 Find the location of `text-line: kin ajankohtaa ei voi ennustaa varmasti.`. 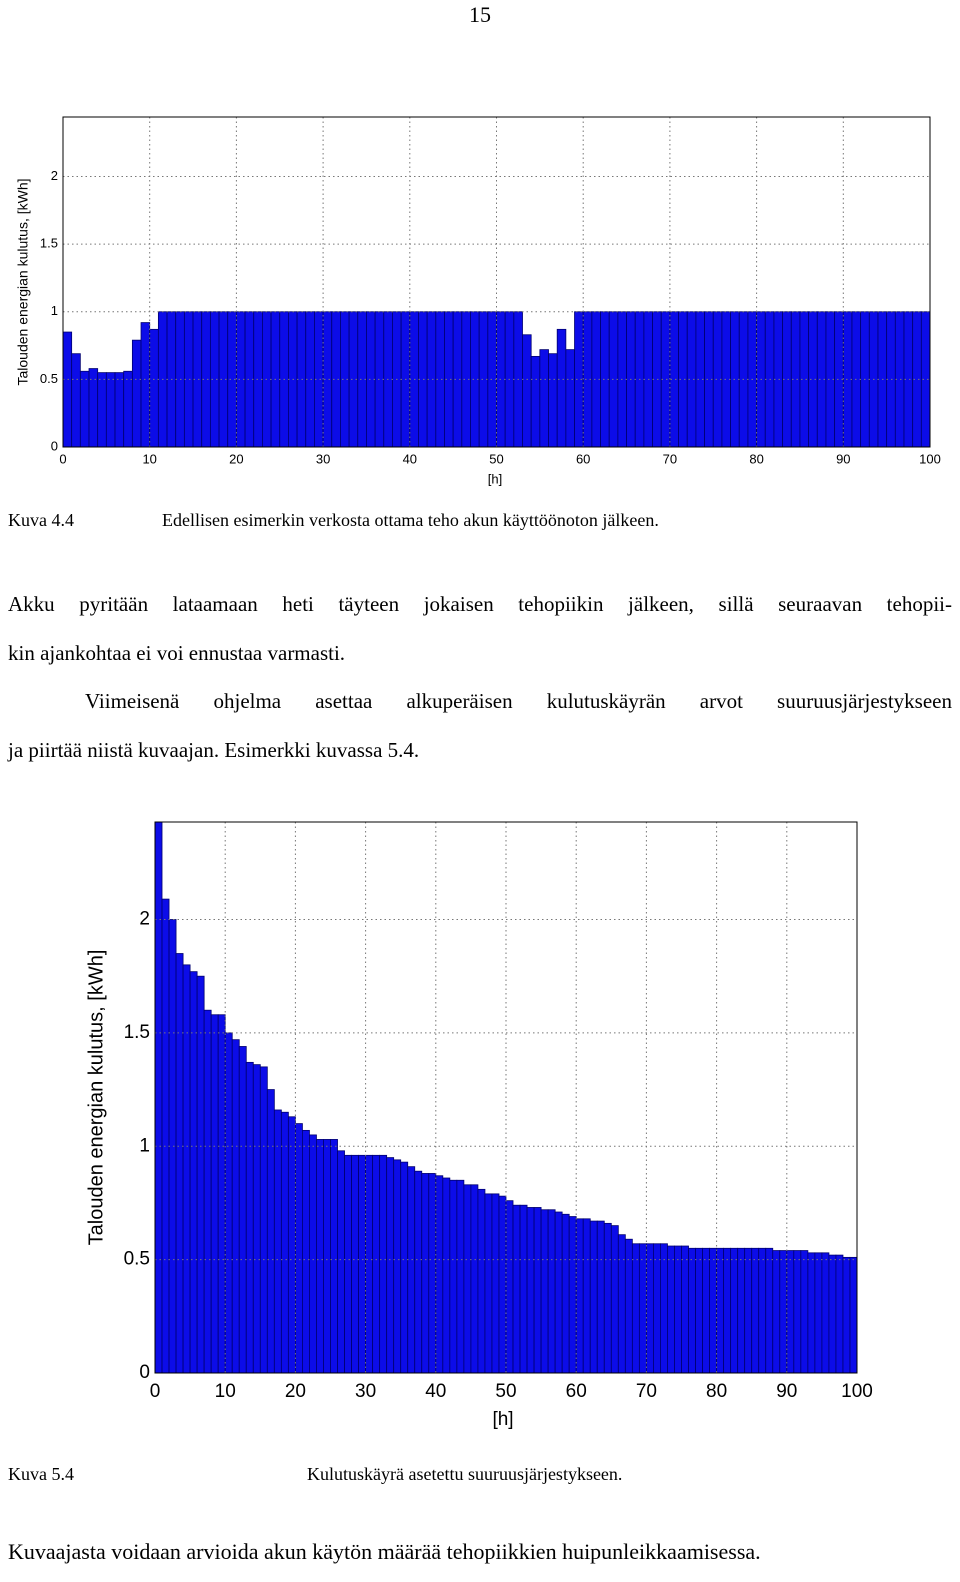

text-line: kin ajankohtaa ei voi ennustaa varmasti. is located at coordinates (177, 653).